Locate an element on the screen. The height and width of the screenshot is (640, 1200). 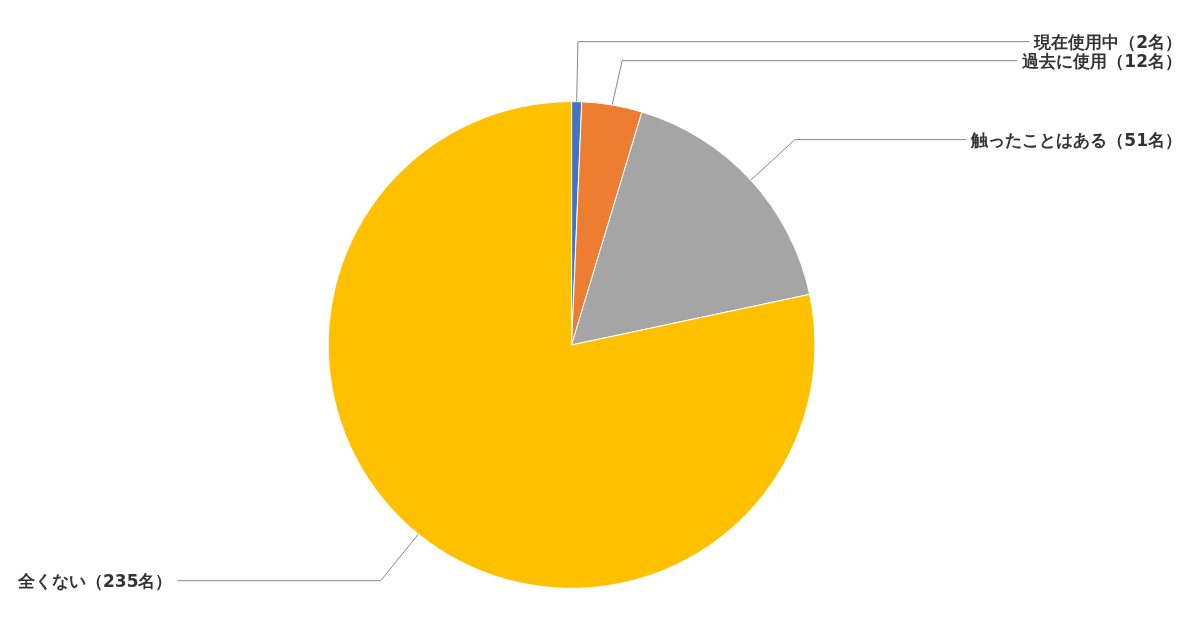
slice-label: 現在使用中（2名） is located at coordinates (1107, 41).